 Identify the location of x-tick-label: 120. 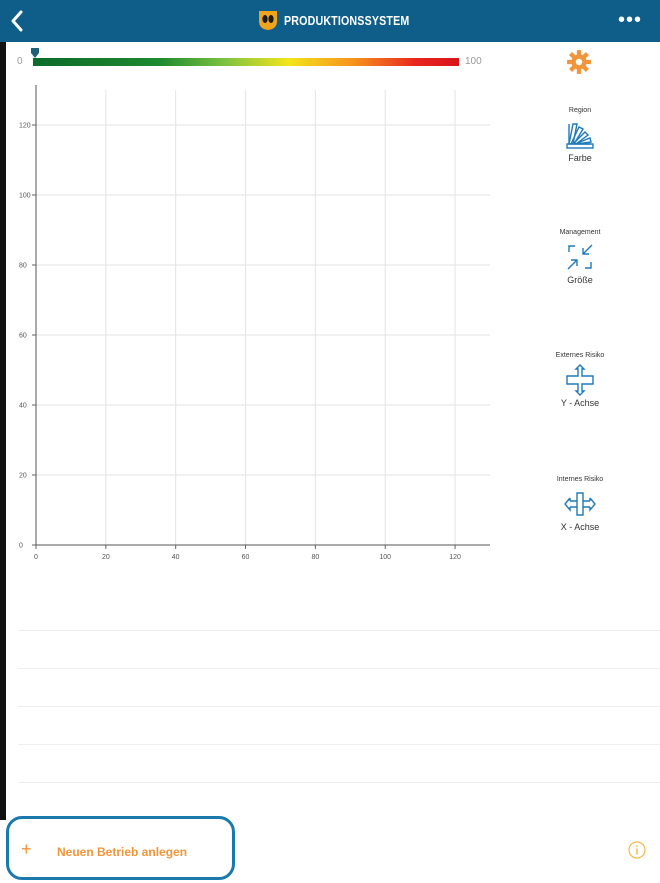
(455, 557).